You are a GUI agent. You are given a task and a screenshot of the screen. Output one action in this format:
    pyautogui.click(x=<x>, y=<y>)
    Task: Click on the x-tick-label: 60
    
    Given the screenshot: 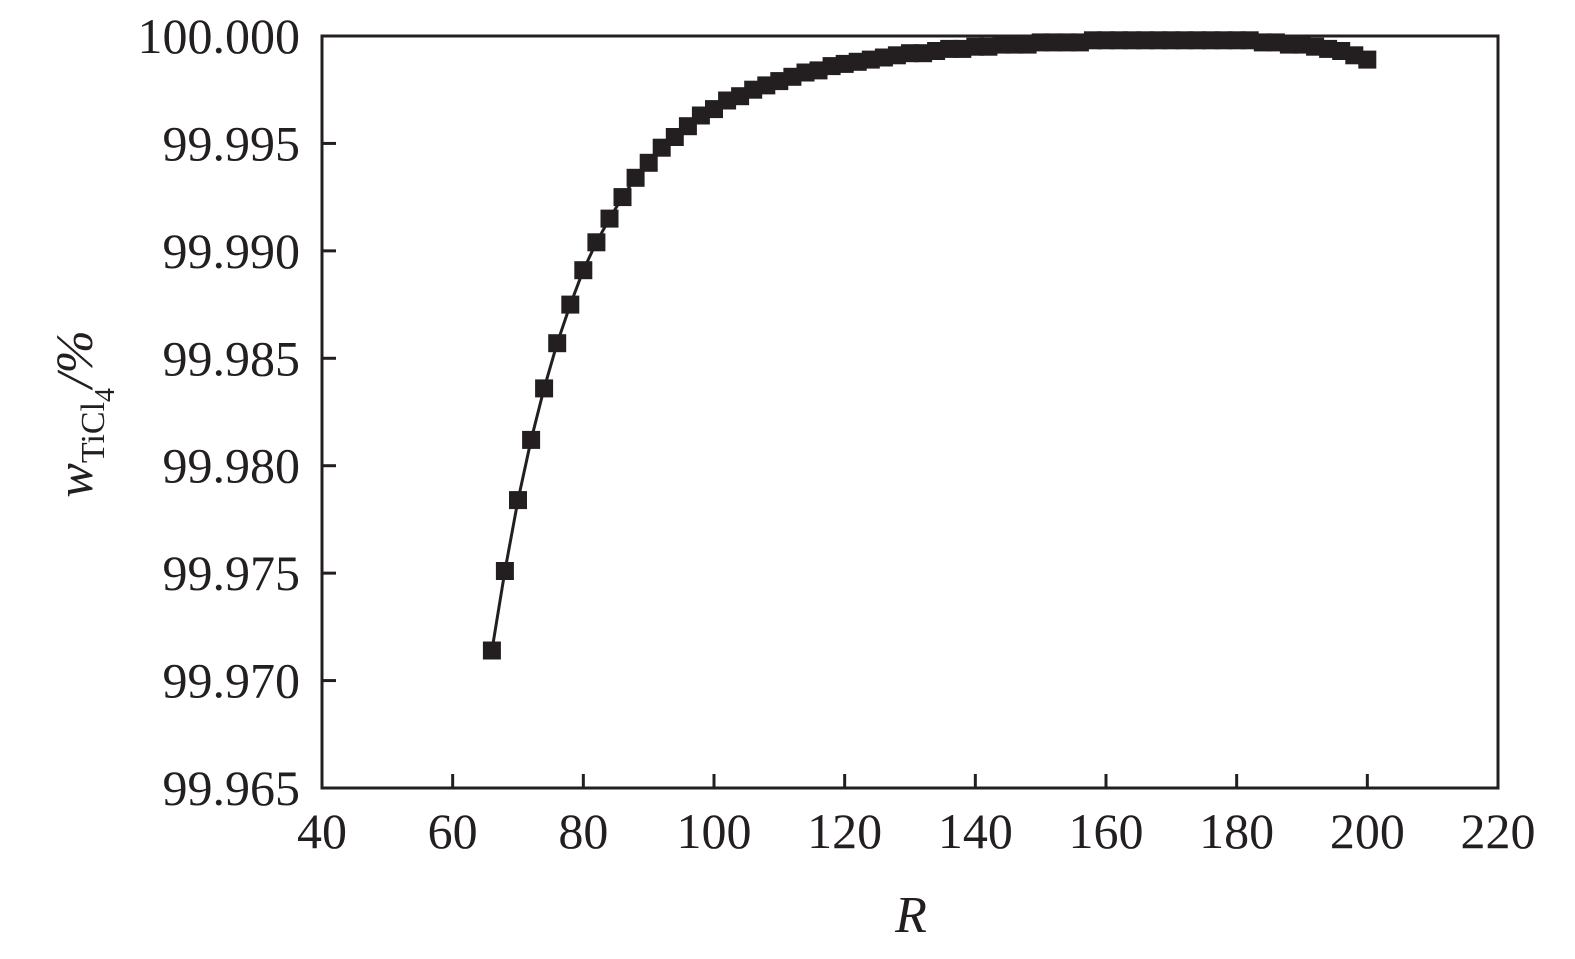 What is the action you would take?
    pyautogui.click(x=453, y=831)
    